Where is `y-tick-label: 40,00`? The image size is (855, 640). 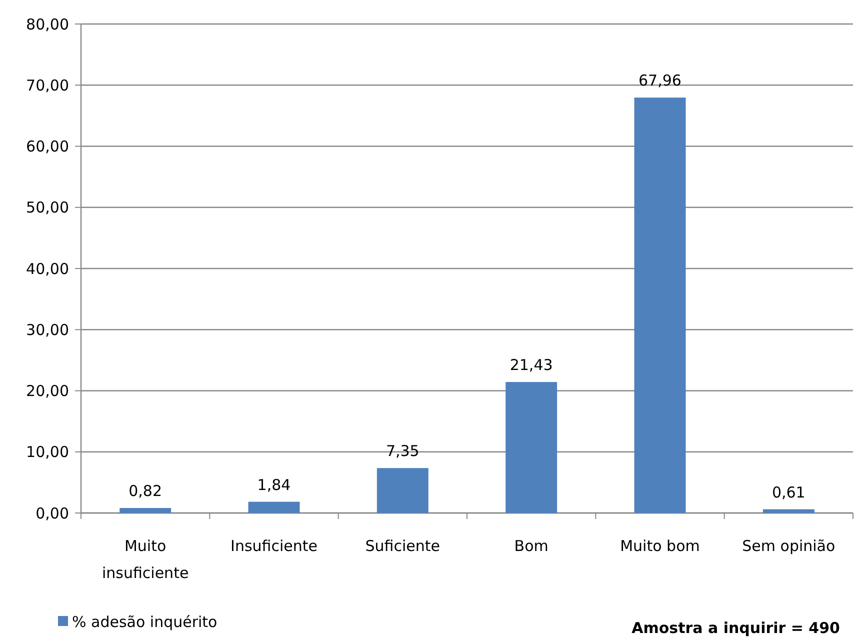
y-tick-label: 40,00 is located at coordinates (47, 269).